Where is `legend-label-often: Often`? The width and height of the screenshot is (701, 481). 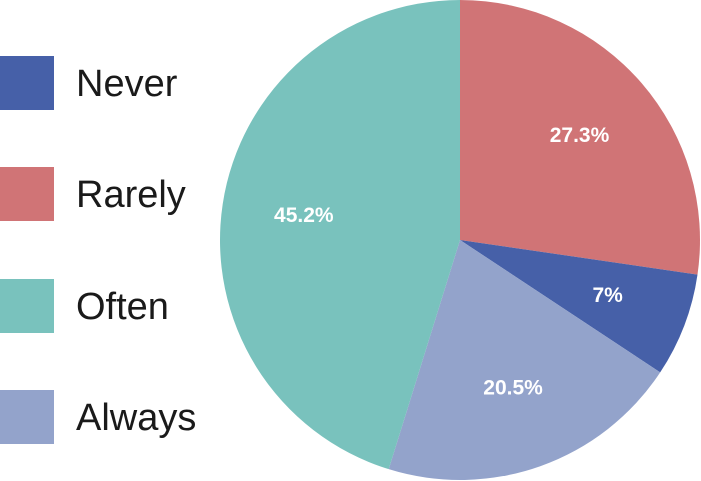
legend-label-often: Often is located at coordinates (122, 307).